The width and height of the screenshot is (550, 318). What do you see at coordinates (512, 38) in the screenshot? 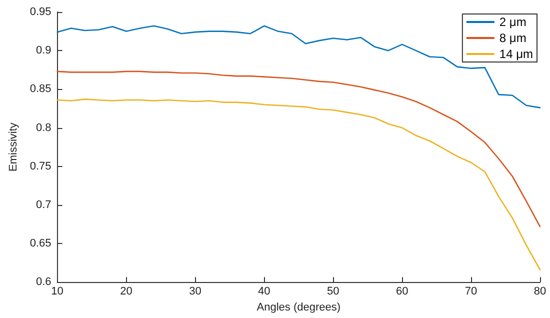
I see `legend-label: 8 μm` at bounding box center [512, 38].